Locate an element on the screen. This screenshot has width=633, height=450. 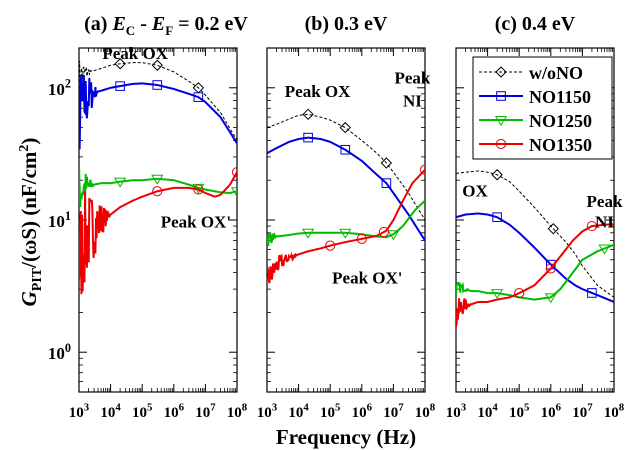
panel-2-annotation: NI is located at coordinates (604, 221).